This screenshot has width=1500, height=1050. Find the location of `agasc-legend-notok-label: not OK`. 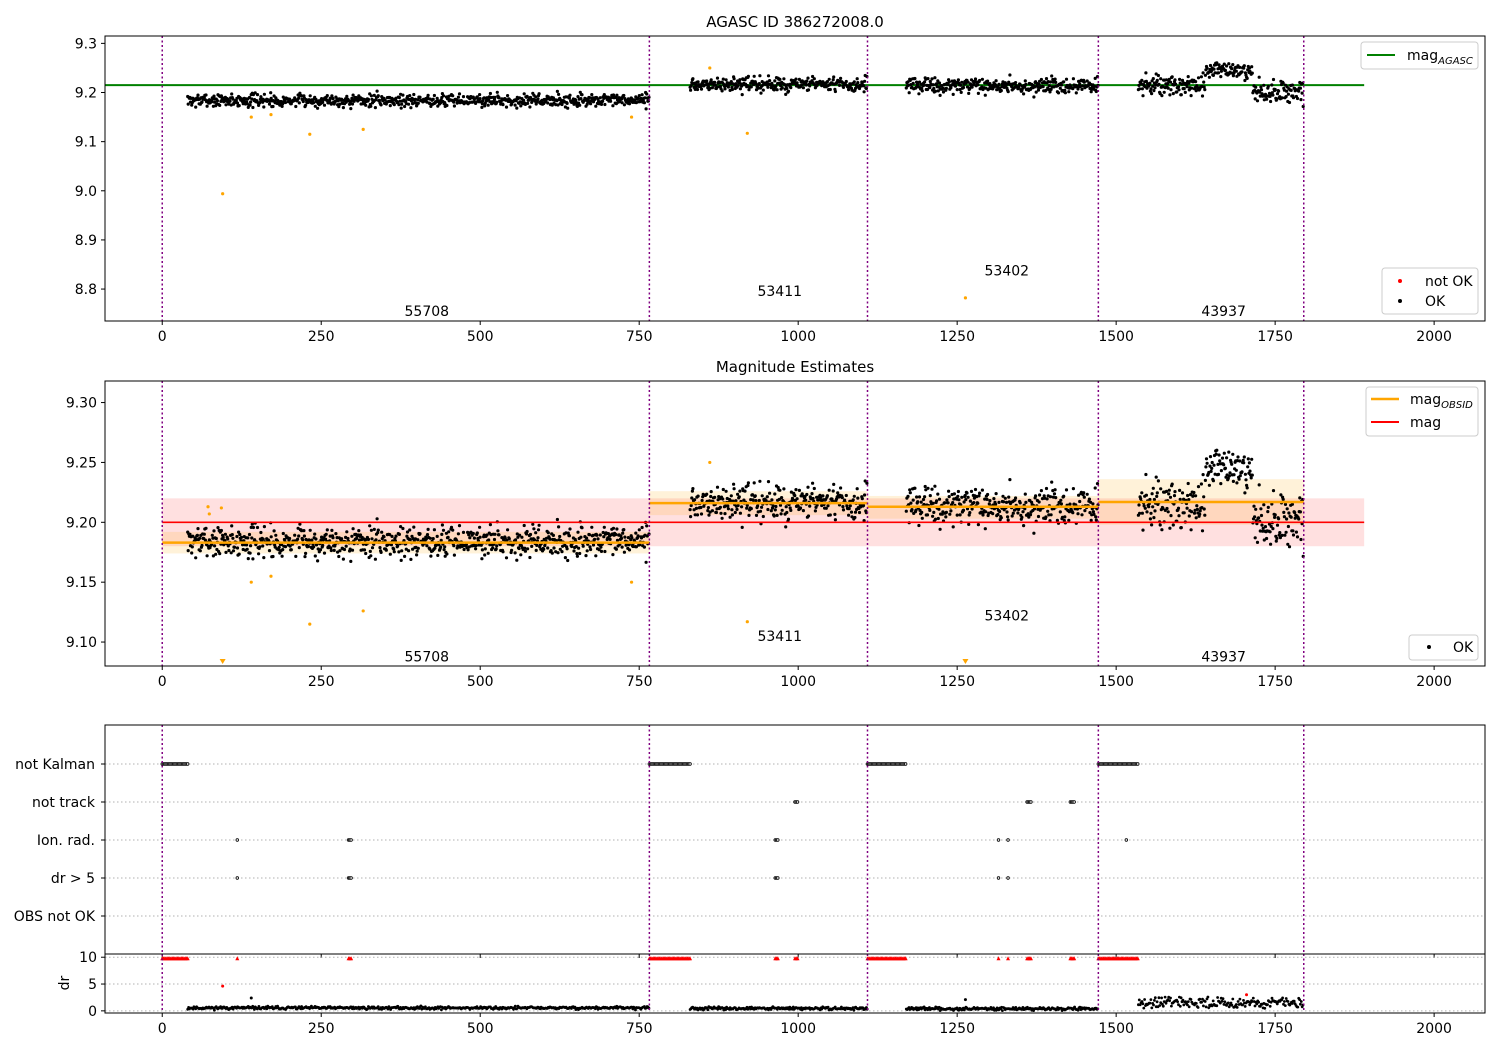

agasc-legend-notok-label: not OK is located at coordinates (1449, 282).